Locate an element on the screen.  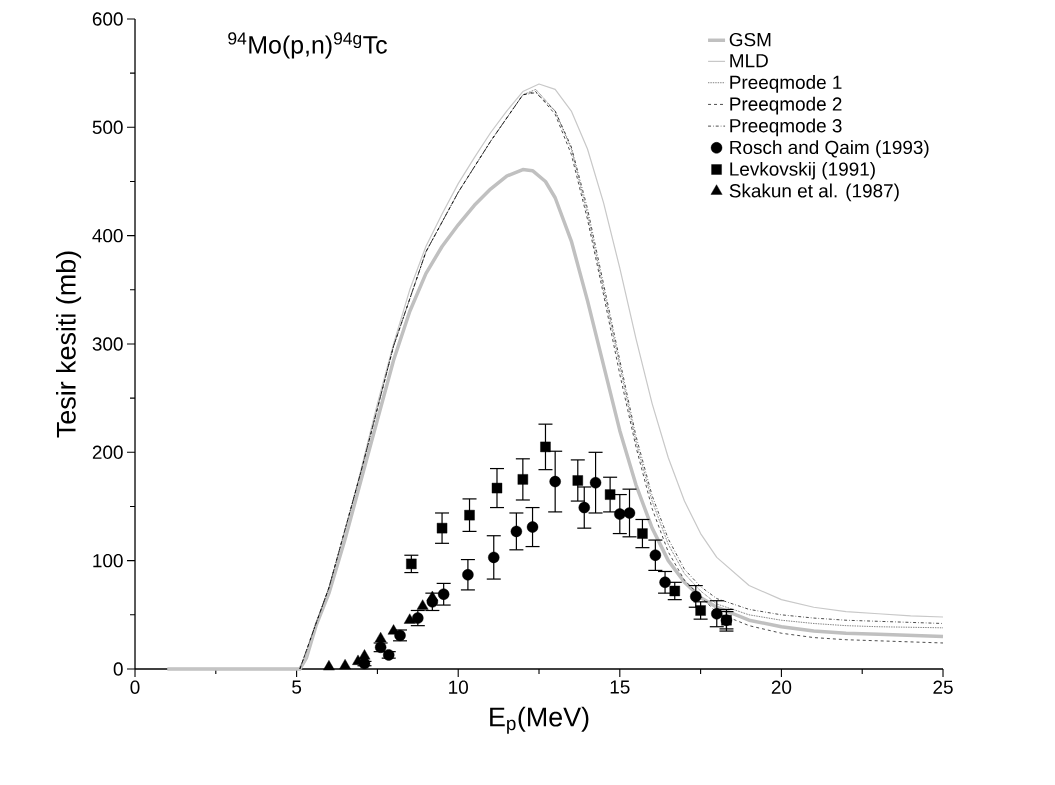
x-tick-label: 10 is located at coordinates (458, 687).